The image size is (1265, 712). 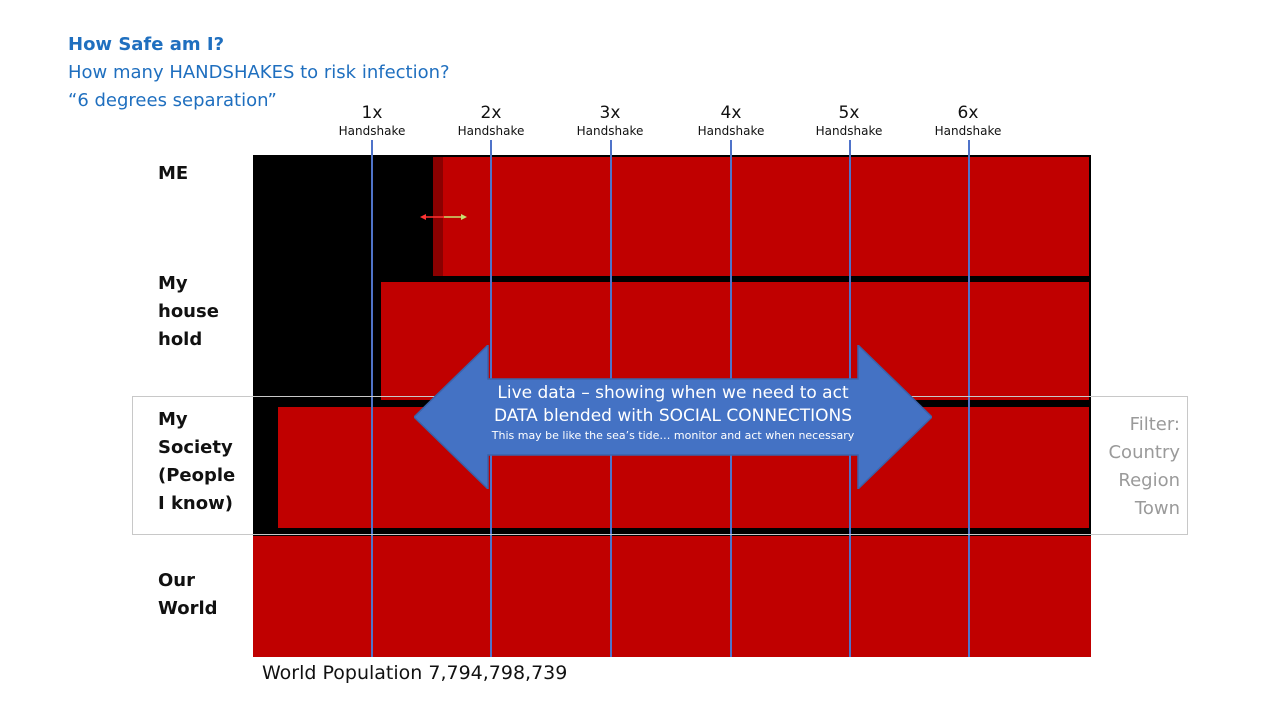 I want to click on arrow-line-1: Live data – showing when we need to act, so click(x=673, y=393).